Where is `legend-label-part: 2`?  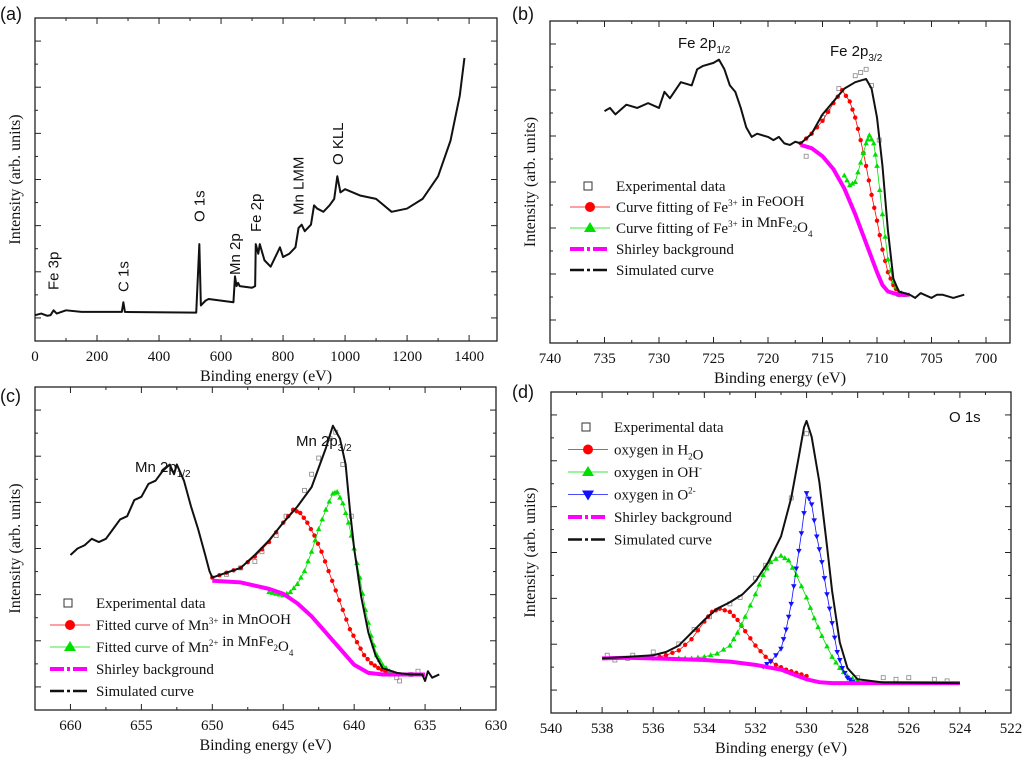
legend-label-part: 2 is located at coordinates (795, 229).